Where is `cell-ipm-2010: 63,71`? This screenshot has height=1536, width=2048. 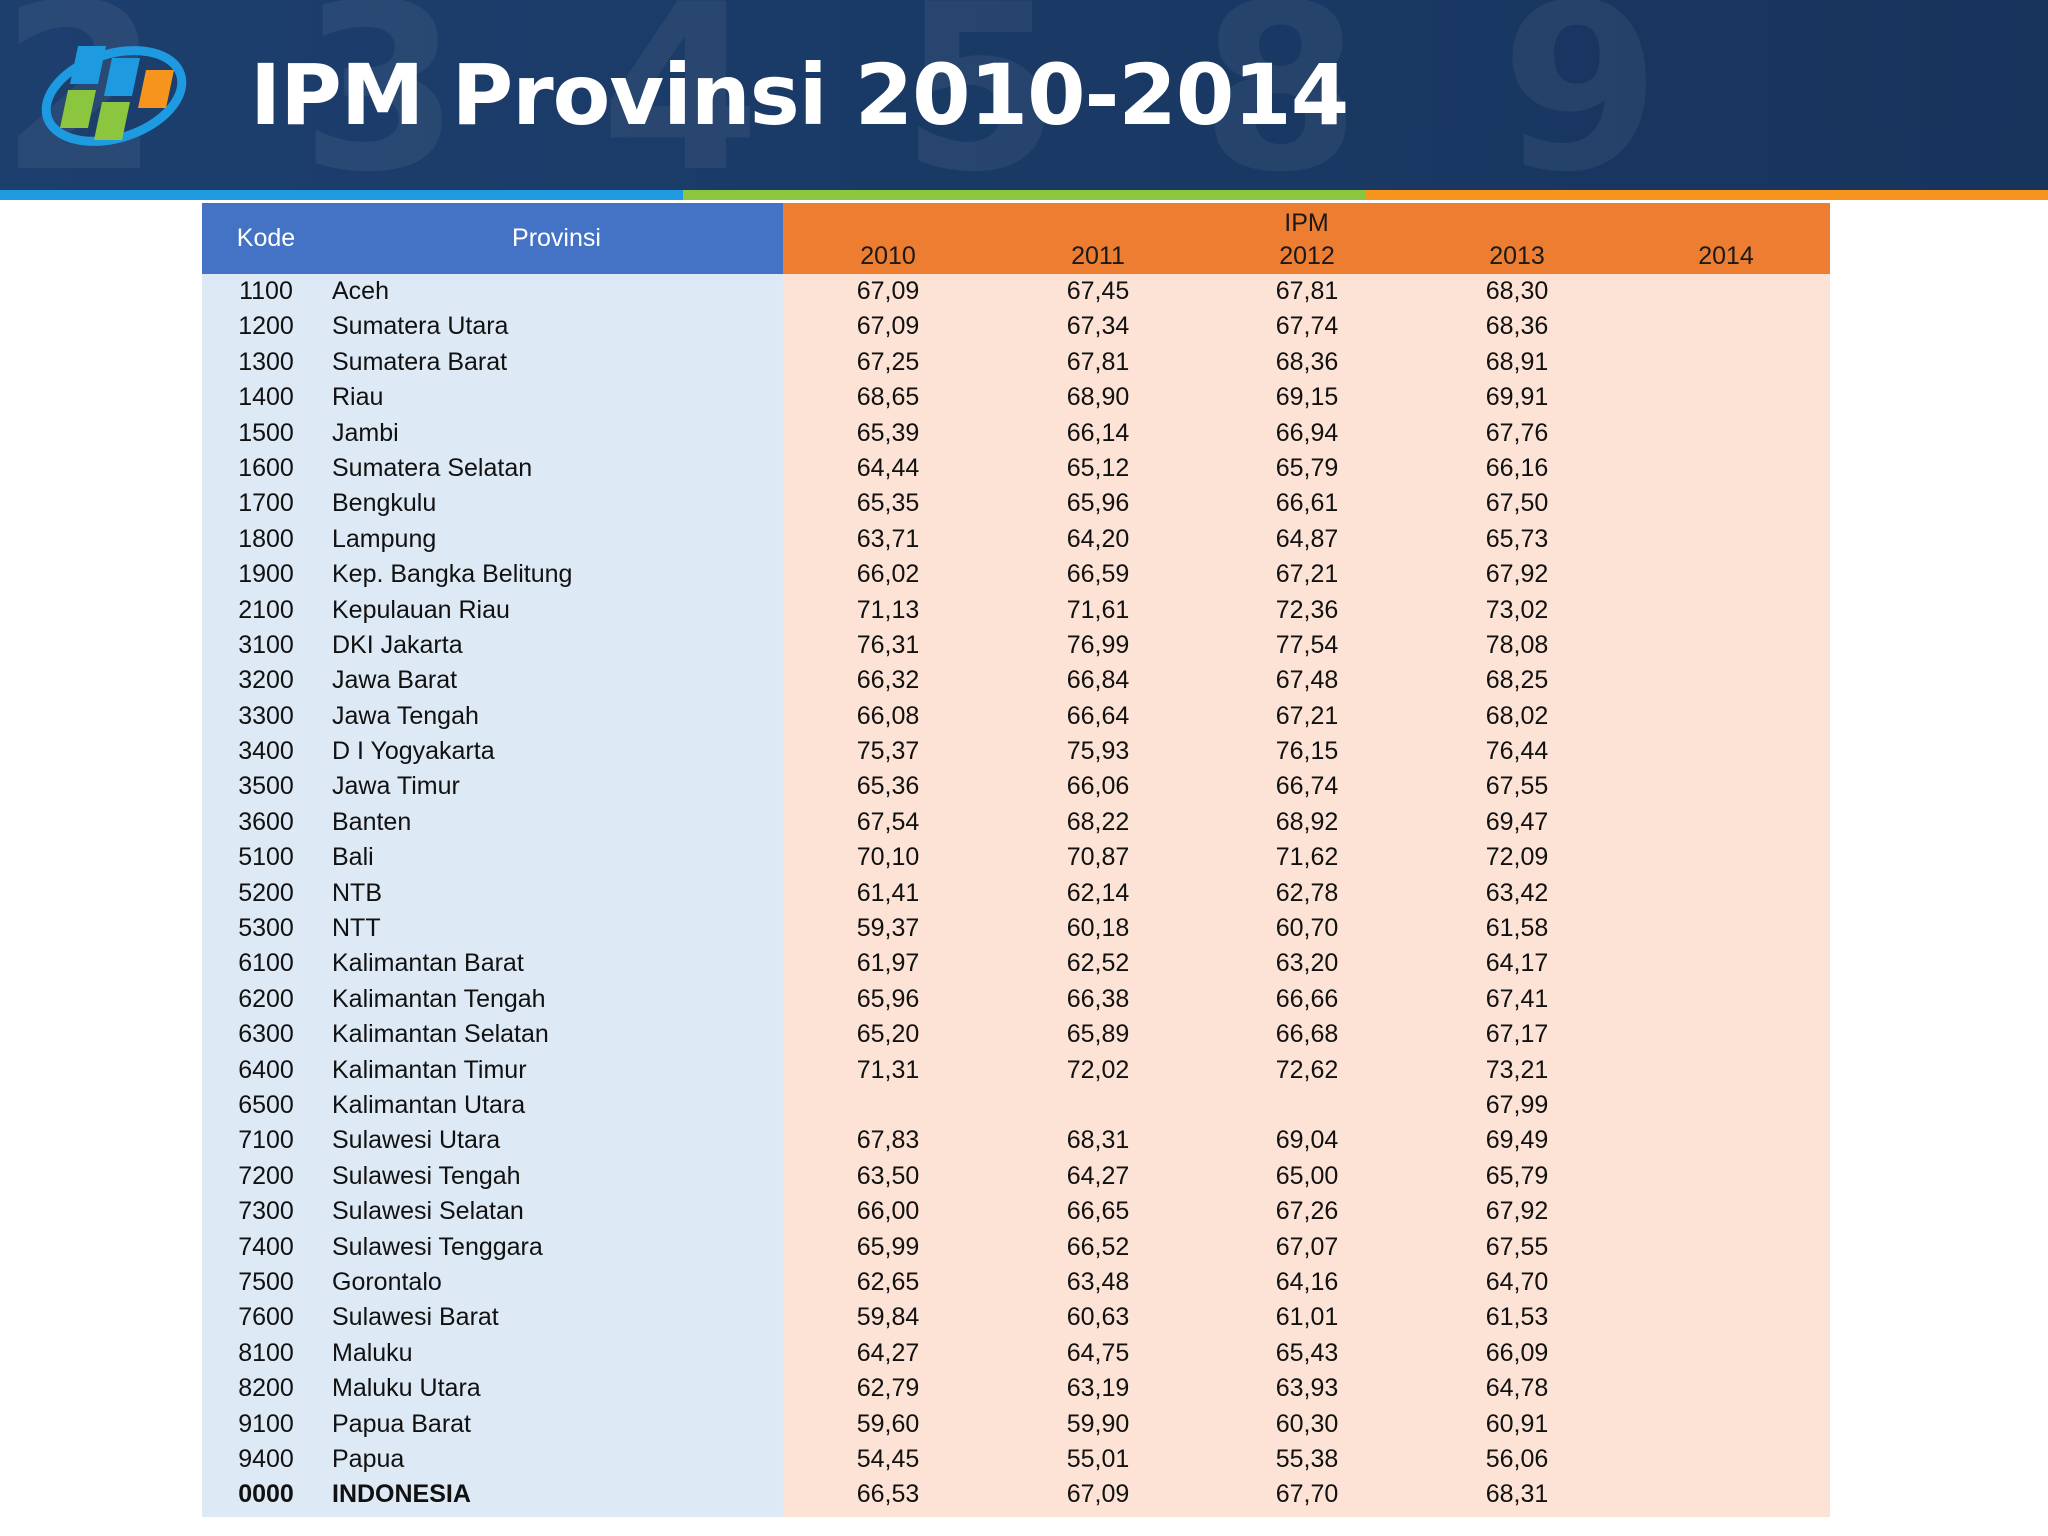 cell-ipm-2010: 63,71 is located at coordinates (888, 538).